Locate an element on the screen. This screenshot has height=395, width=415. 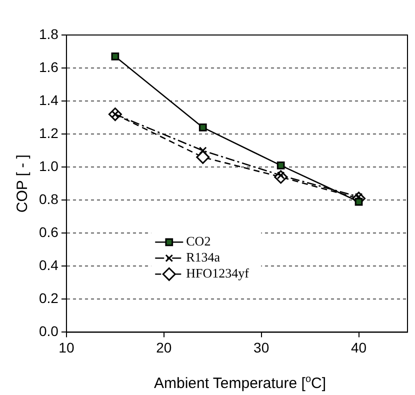
x-tick-label: 40 is located at coordinates (358, 347).